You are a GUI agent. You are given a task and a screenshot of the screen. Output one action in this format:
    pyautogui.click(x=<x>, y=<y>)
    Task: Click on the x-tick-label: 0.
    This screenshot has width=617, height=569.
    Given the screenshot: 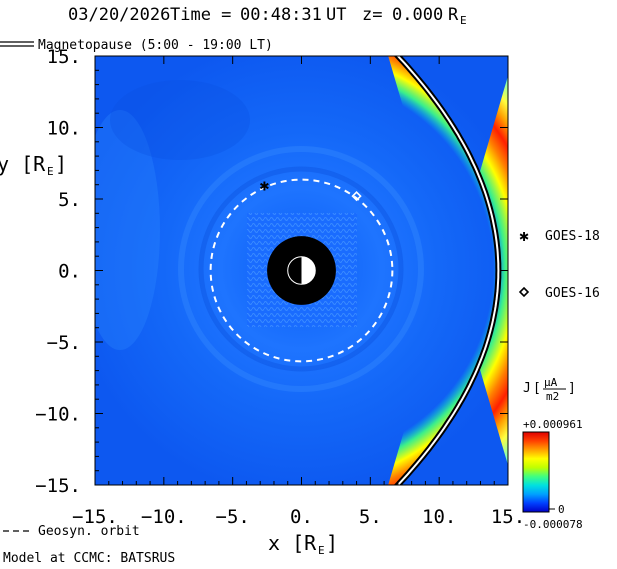 What is the action you would take?
    pyautogui.click(x=301, y=517)
    